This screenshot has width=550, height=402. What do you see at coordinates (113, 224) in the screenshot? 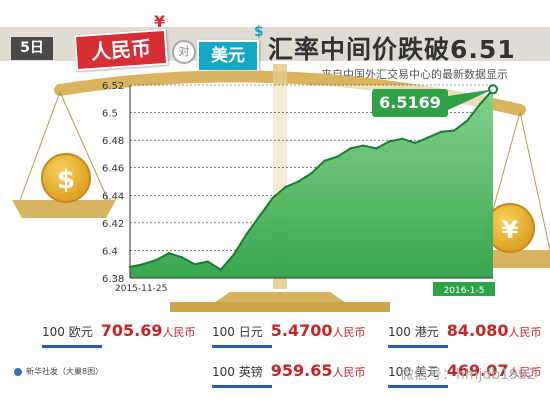
I see `y-tick-label: 6.42` at bounding box center [113, 224].